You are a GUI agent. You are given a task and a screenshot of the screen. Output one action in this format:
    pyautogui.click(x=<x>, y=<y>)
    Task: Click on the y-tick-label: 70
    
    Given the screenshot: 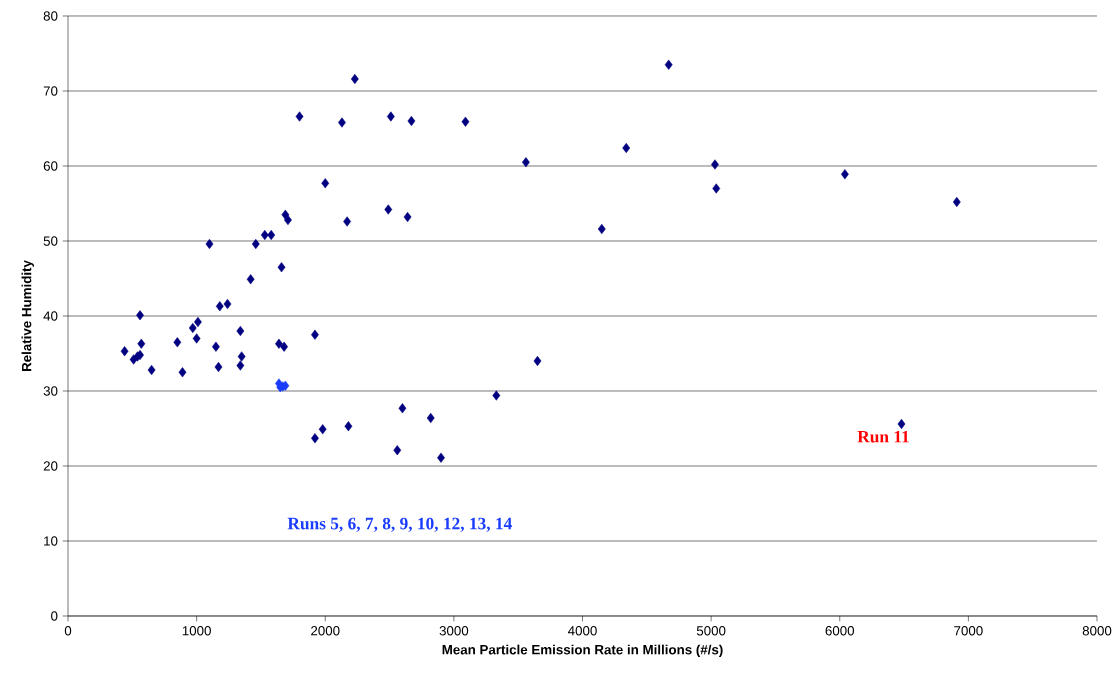 What is the action you would take?
    pyautogui.click(x=50, y=91)
    